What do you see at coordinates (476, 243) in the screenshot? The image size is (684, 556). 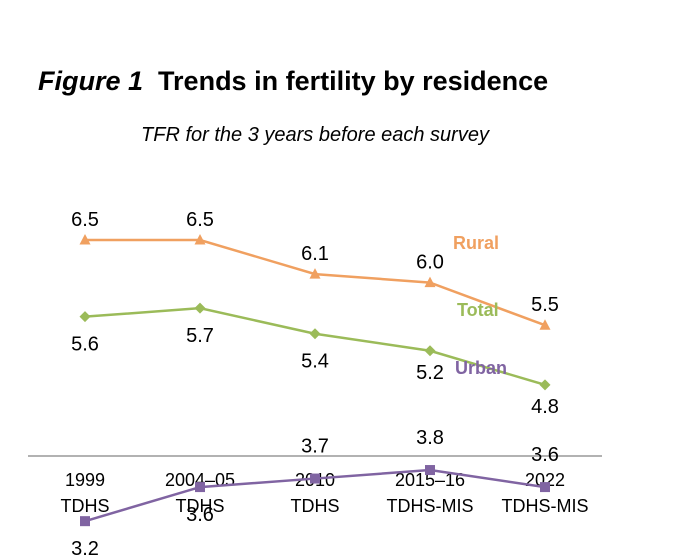 I see `series-name-label-rural: Rural` at bounding box center [476, 243].